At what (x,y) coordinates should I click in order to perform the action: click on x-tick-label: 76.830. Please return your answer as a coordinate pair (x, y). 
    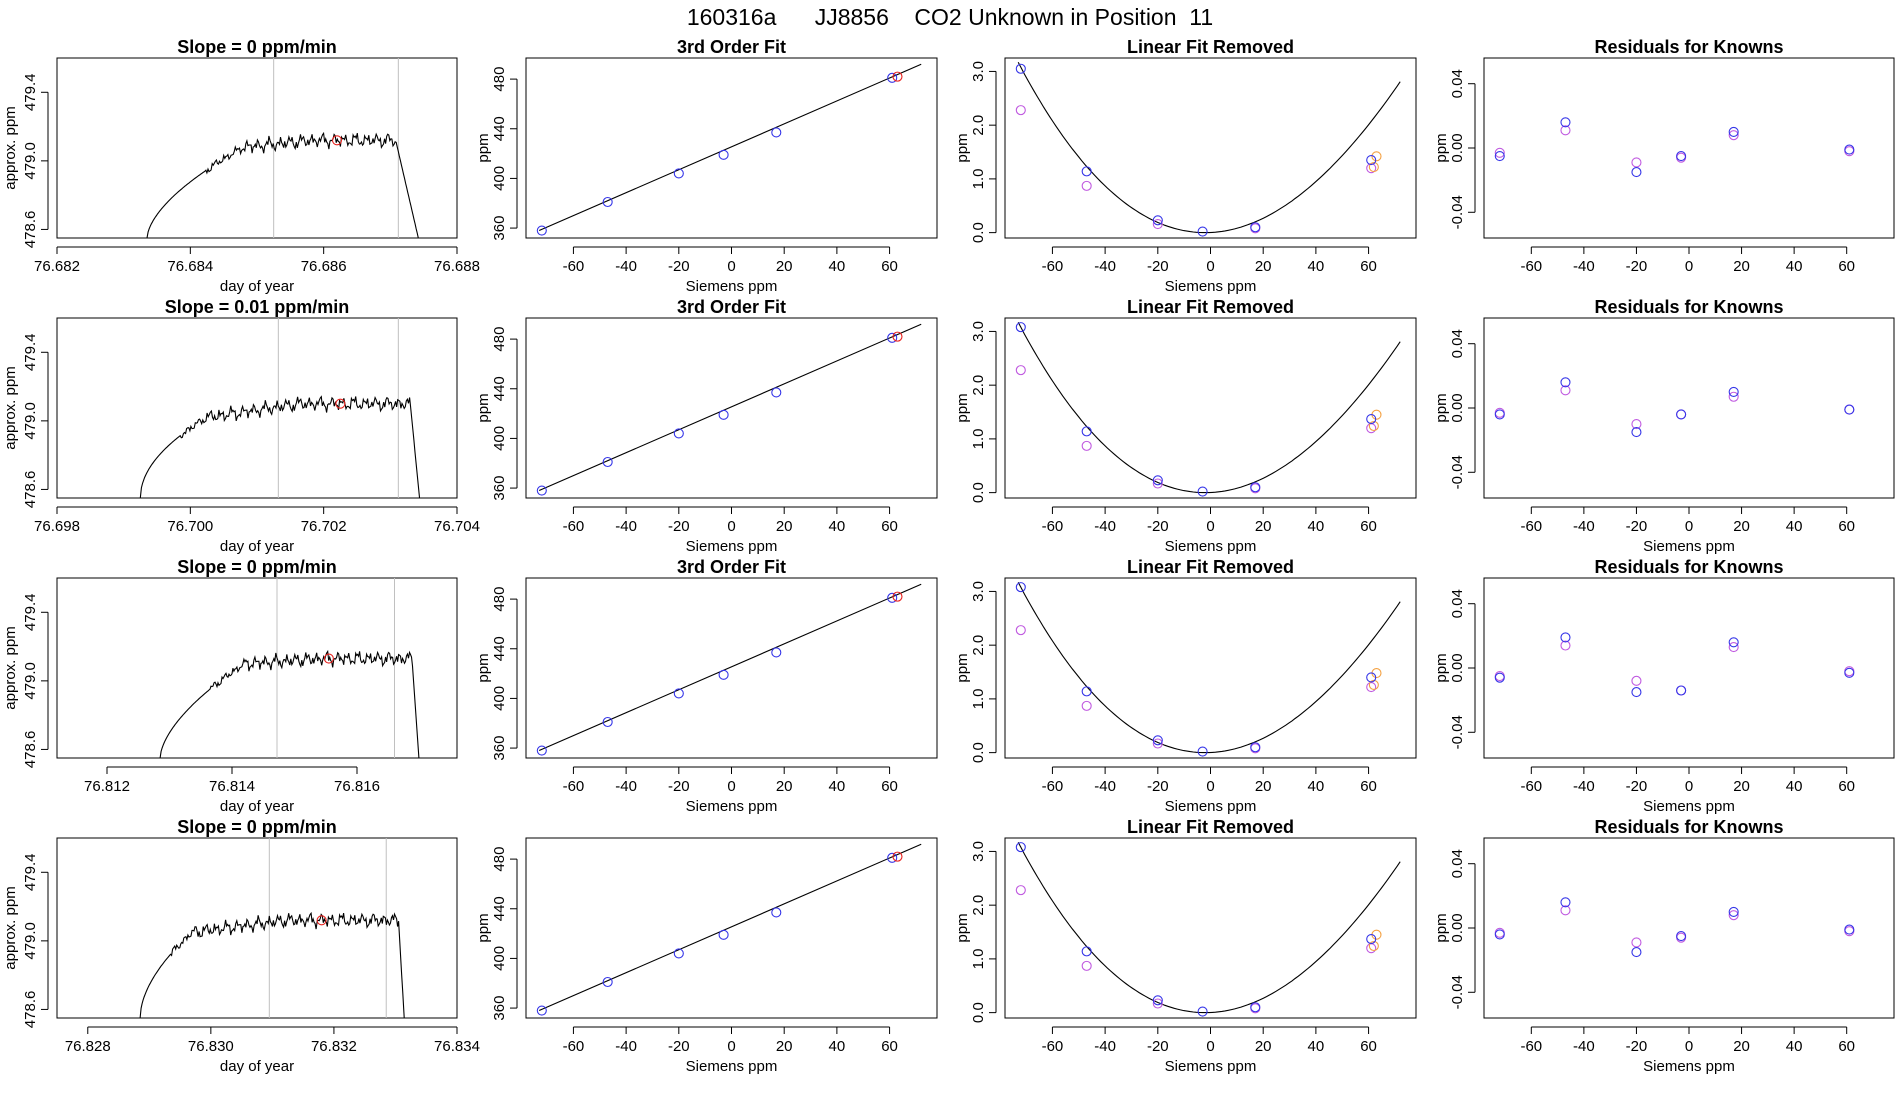
    Looking at the image, I should click on (211, 1046).